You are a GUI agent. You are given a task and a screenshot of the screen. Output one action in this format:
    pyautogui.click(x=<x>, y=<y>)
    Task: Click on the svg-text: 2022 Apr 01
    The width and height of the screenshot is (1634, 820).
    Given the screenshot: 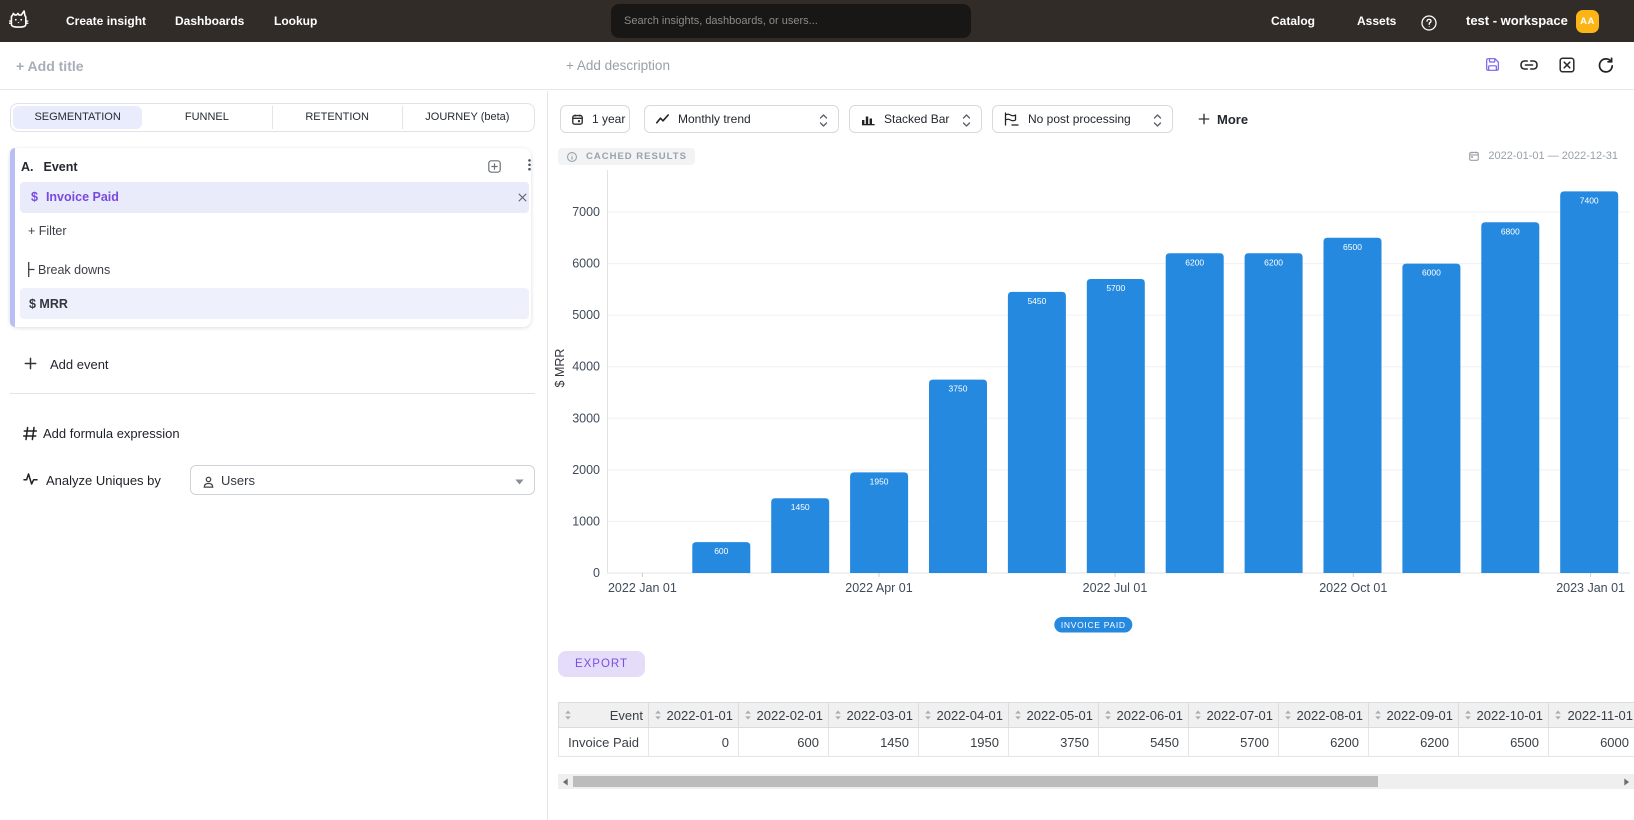 What is the action you would take?
    pyautogui.click(x=878, y=588)
    